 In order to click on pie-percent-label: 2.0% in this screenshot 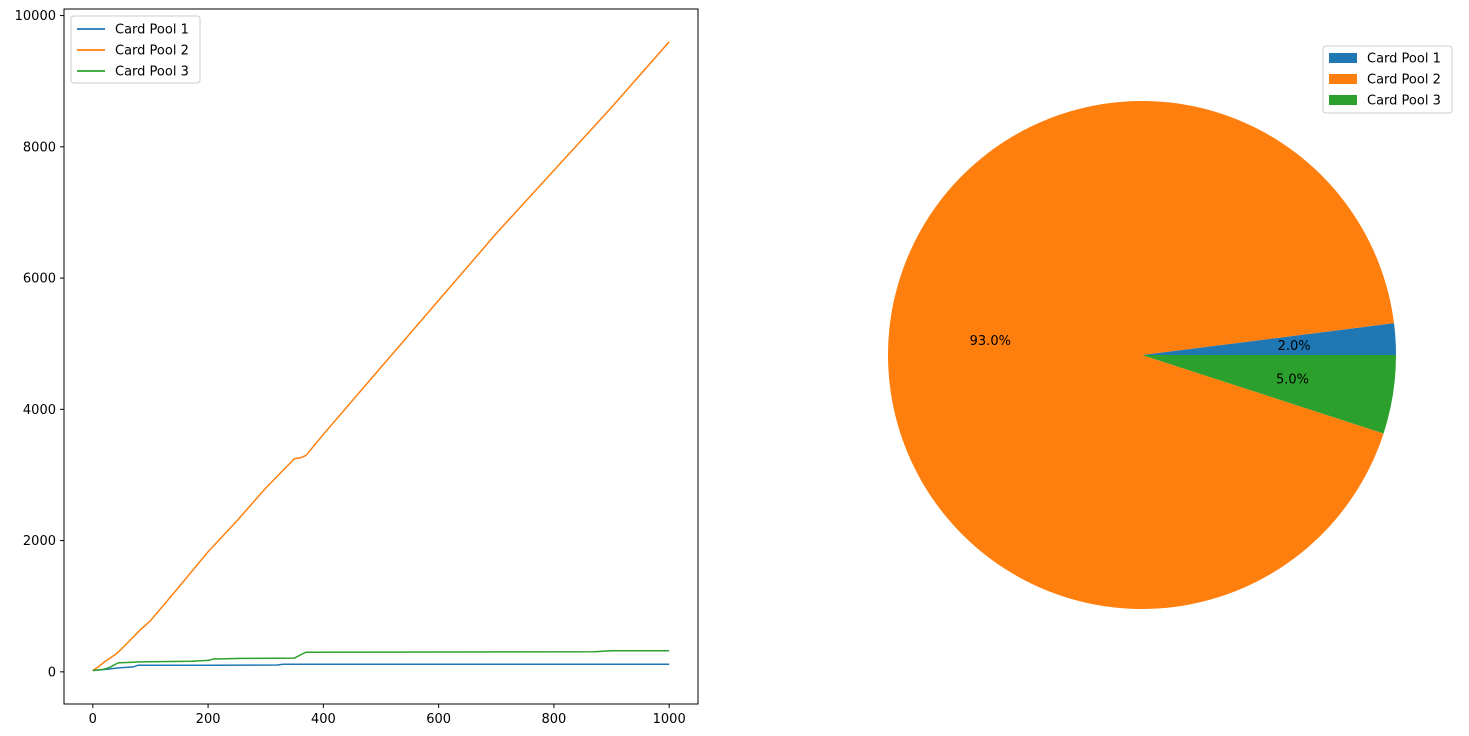, I will do `click(1294, 346)`.